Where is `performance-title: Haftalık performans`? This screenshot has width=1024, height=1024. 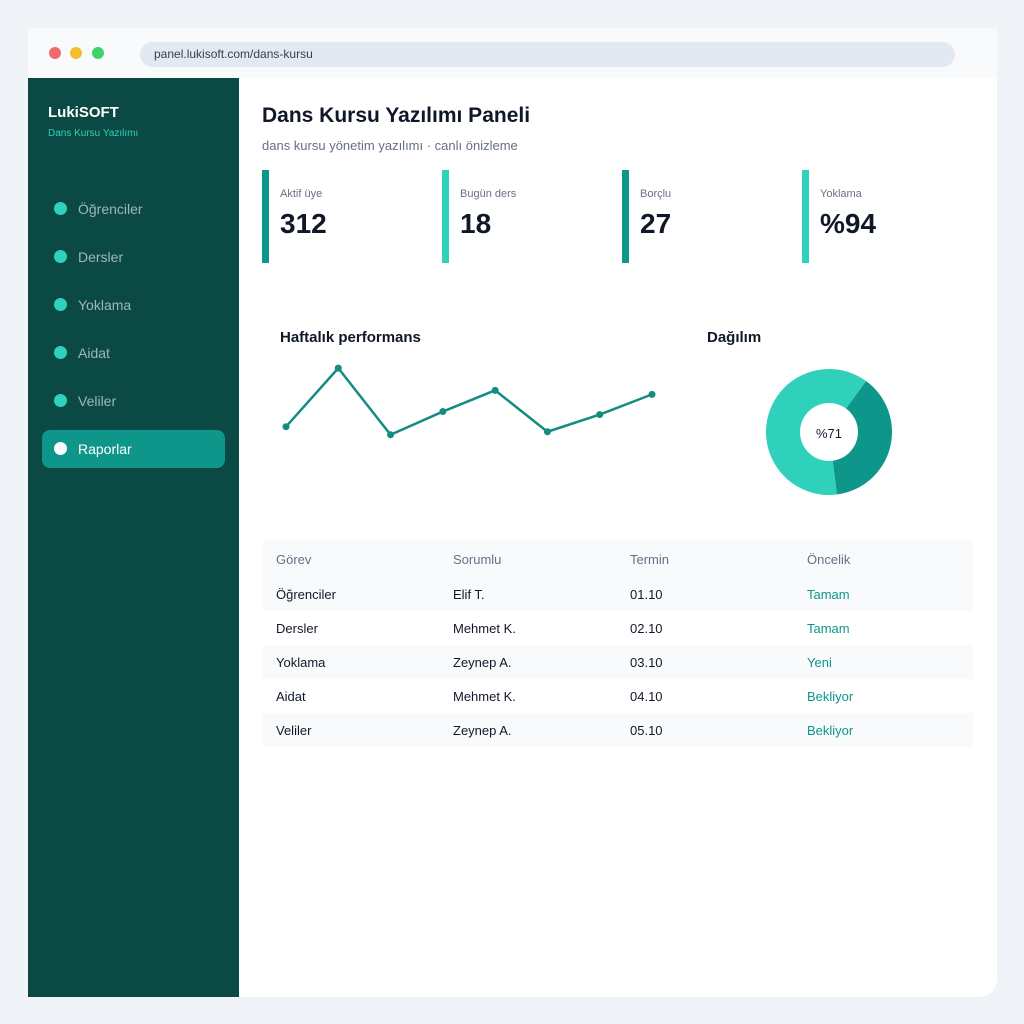
performance-title: Haftalık performans is located at coordinates (350, 337).